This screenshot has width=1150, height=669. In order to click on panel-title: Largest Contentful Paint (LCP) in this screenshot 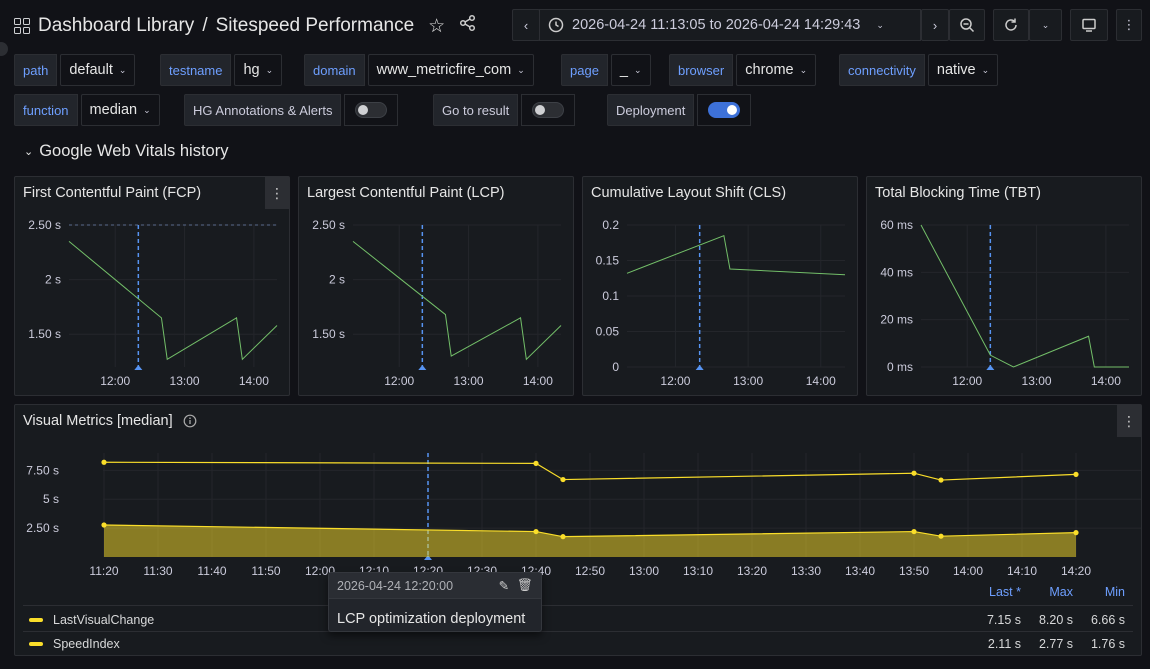, I will do `click(406, 193)`.